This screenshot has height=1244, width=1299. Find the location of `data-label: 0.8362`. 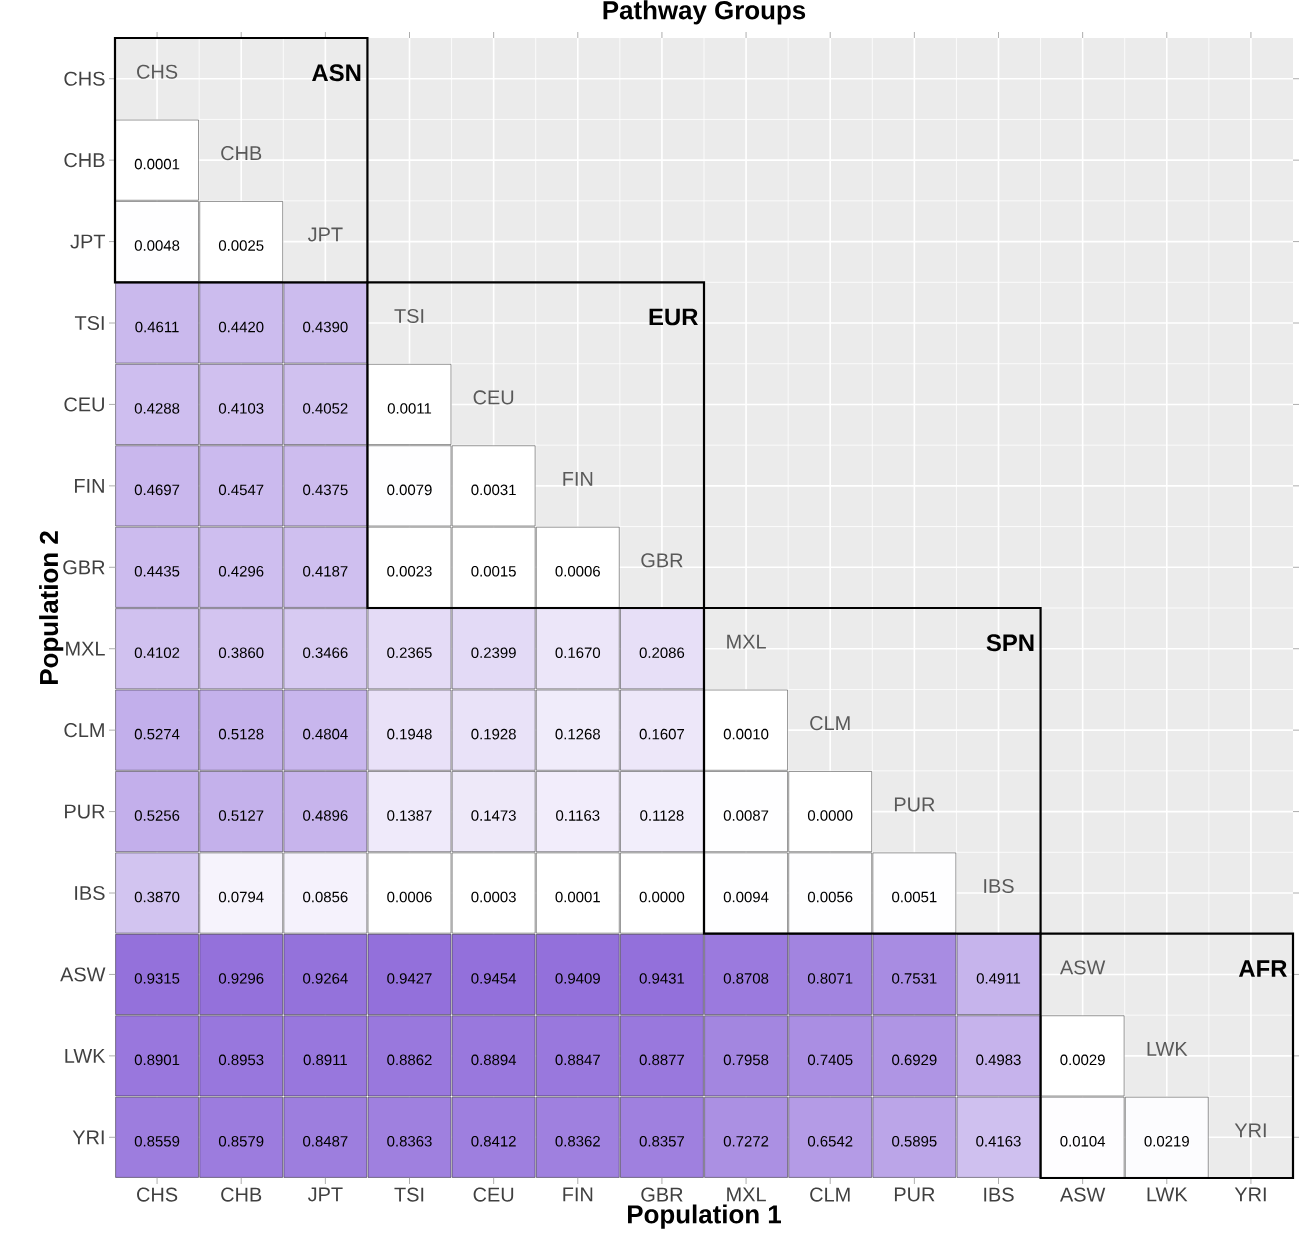

data-label: 0.8362 is located at coordinates (577, 1141).